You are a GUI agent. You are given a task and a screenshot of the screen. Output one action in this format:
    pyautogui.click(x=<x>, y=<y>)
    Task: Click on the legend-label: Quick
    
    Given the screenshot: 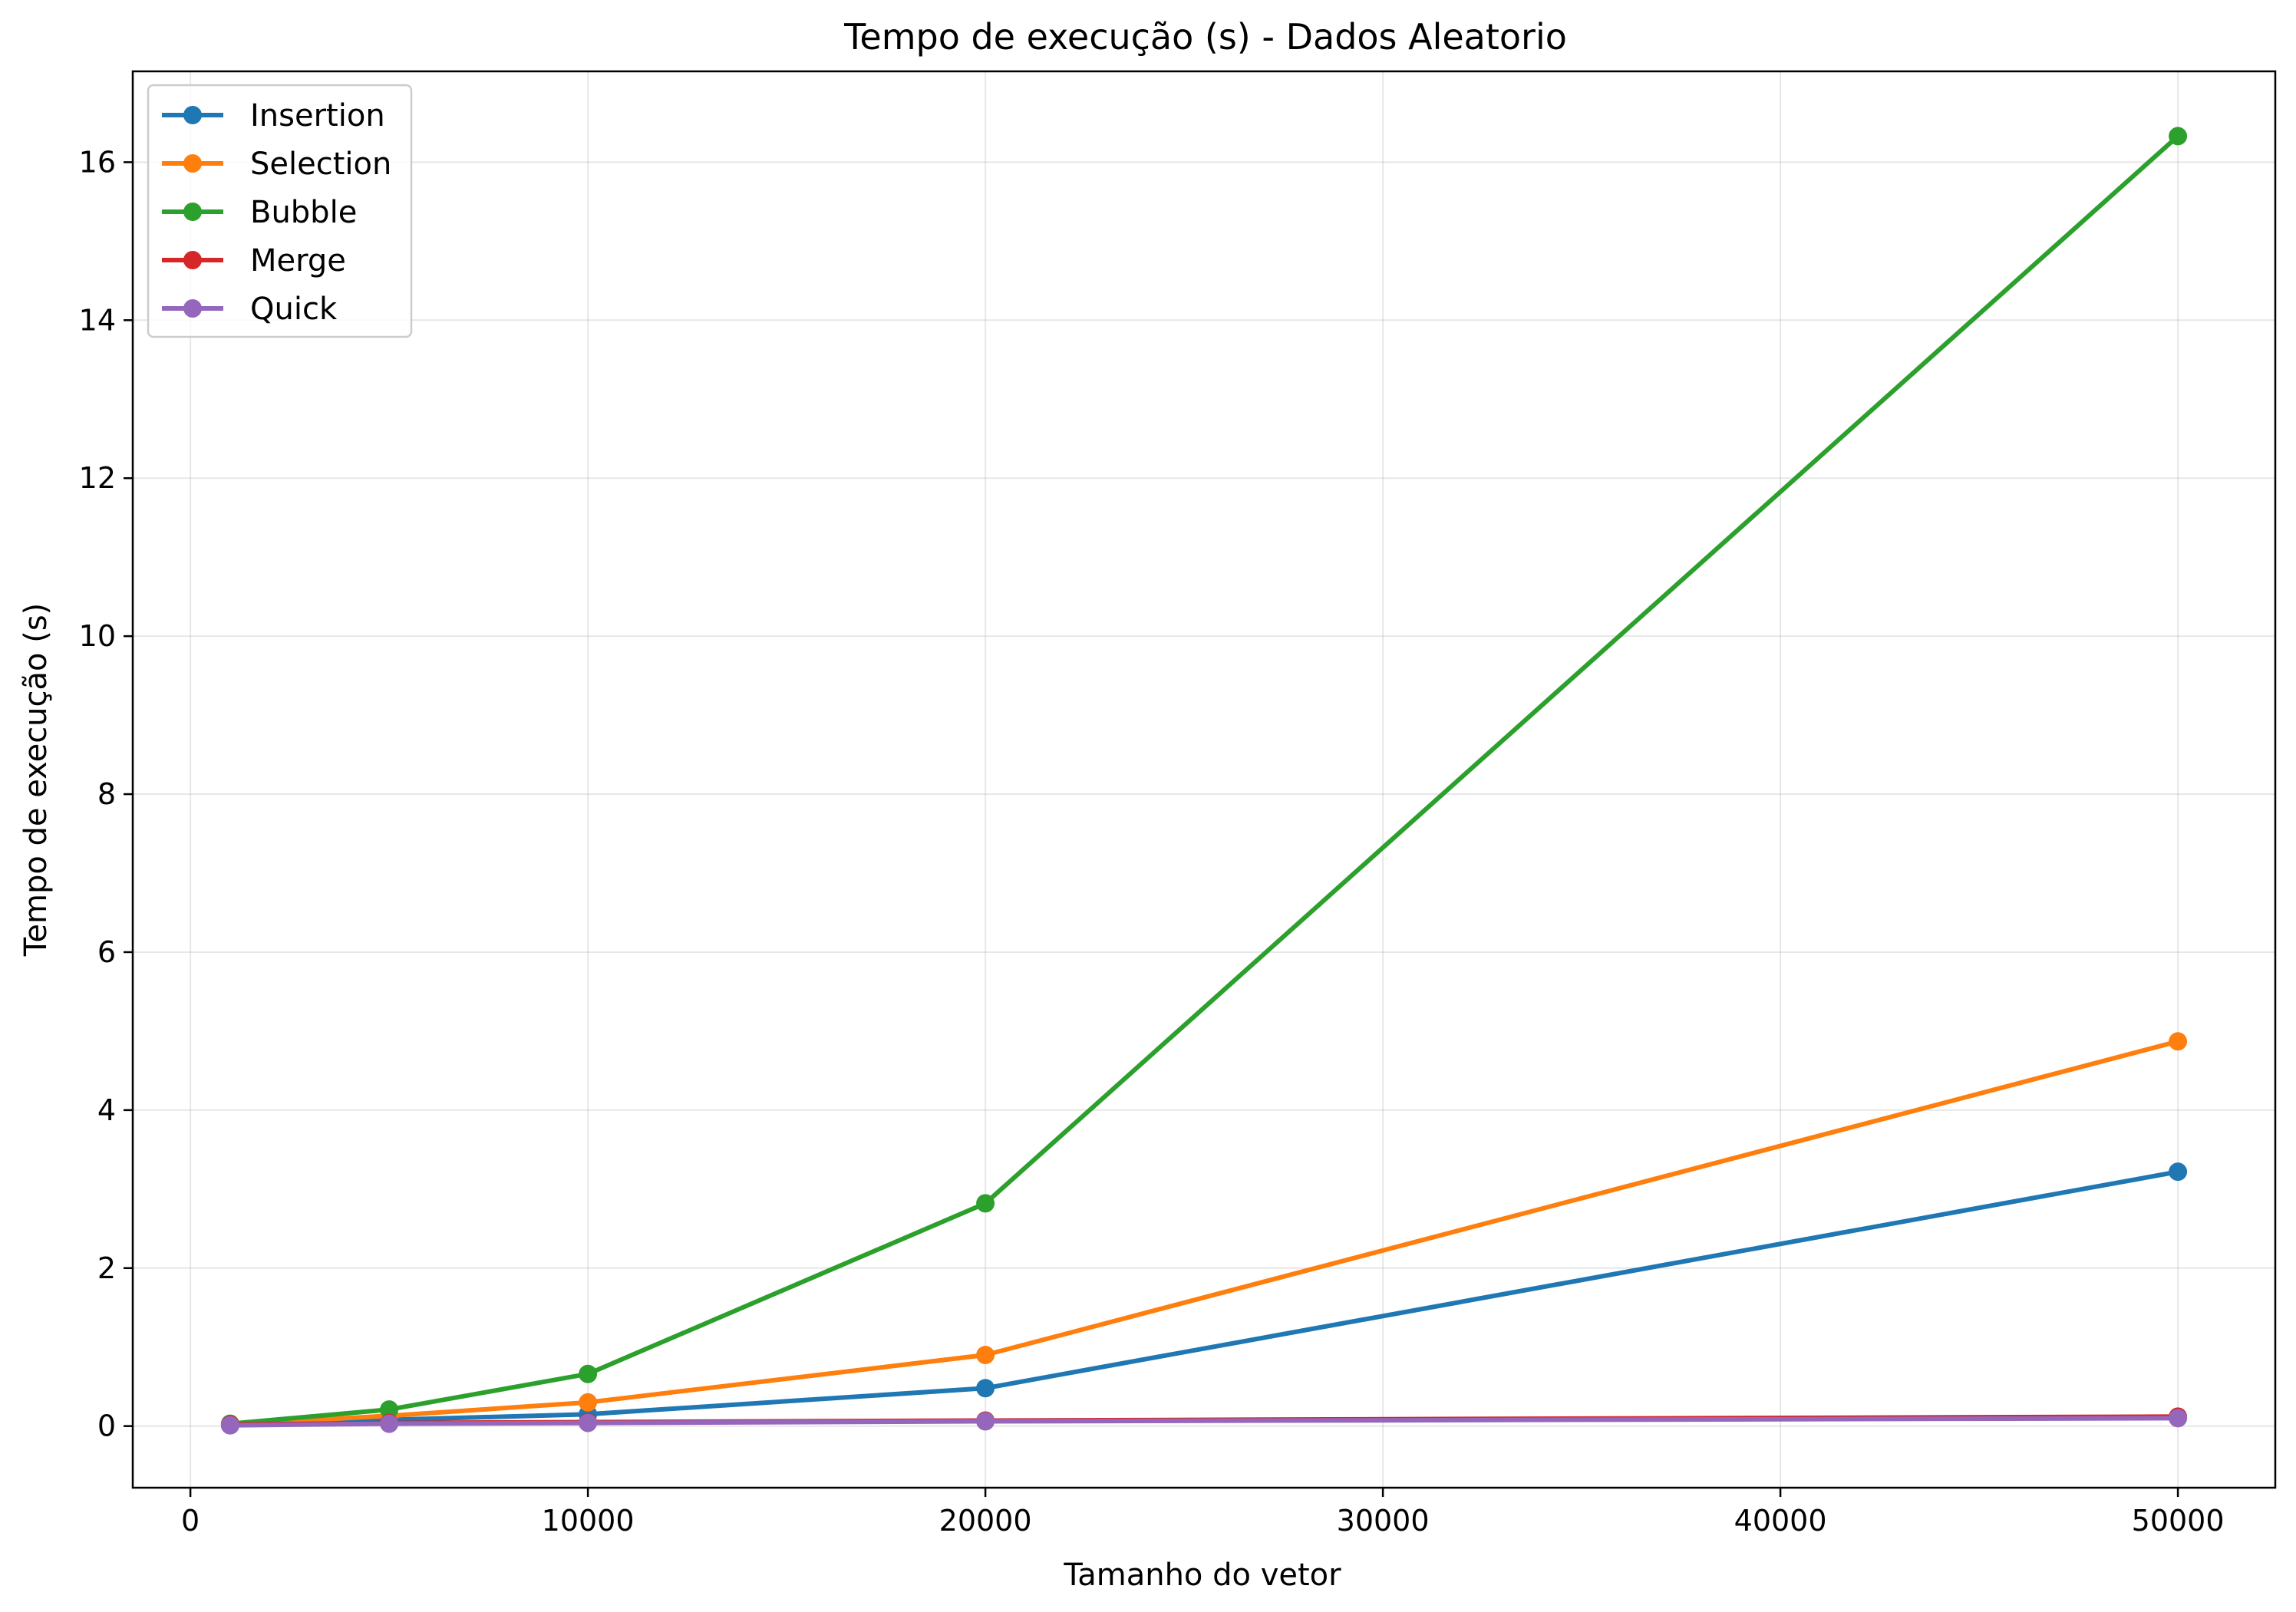 What is the action you would take?
    pyautogui.click(x=294, y=309)
    